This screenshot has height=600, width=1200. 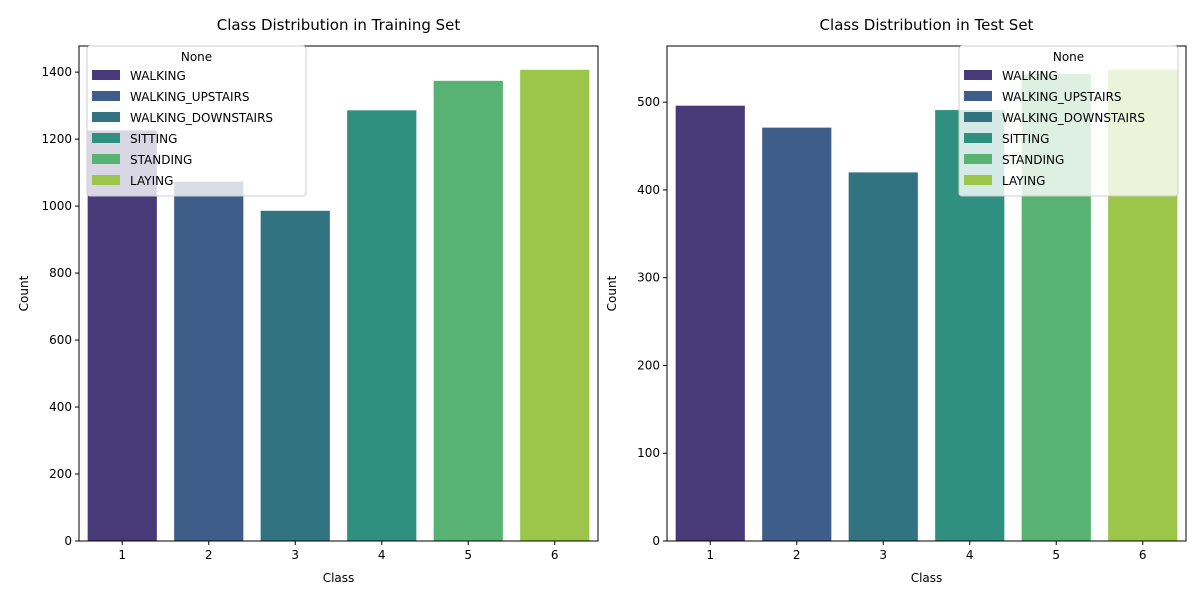 What do you see at coordinates (56, 139) in the screenshot?
I see `y-tick-label: 1200` at bounding box center [56, 139].